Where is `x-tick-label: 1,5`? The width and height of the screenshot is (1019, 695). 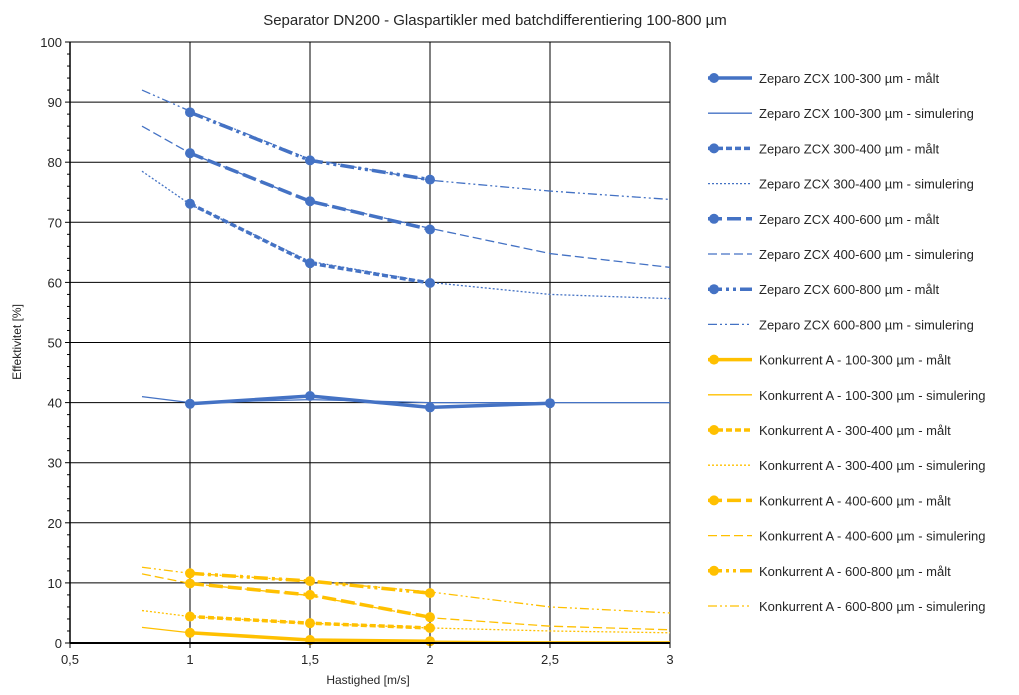
x-tick-label: 1,5 is located at coordinates (310, 659).